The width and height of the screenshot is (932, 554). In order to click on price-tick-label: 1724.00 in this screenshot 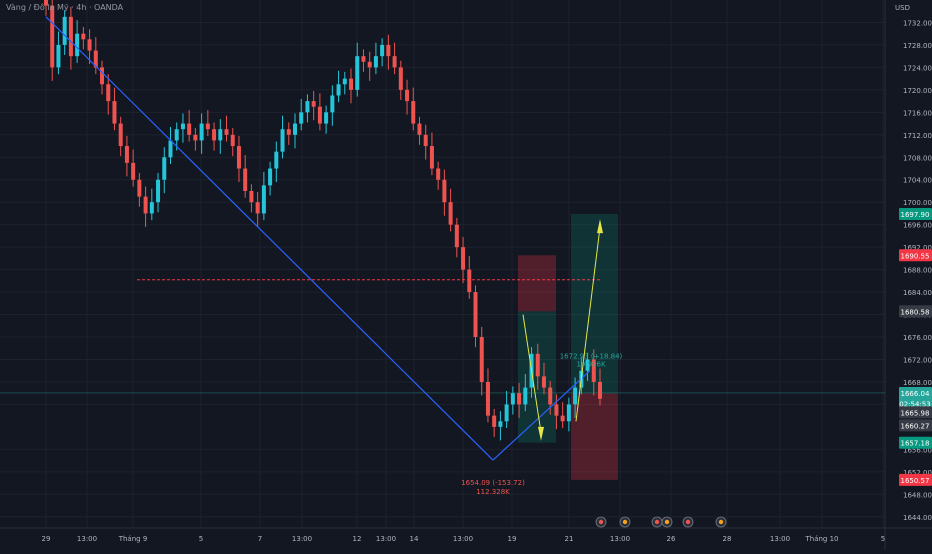, I will do `click(917, 68)`.